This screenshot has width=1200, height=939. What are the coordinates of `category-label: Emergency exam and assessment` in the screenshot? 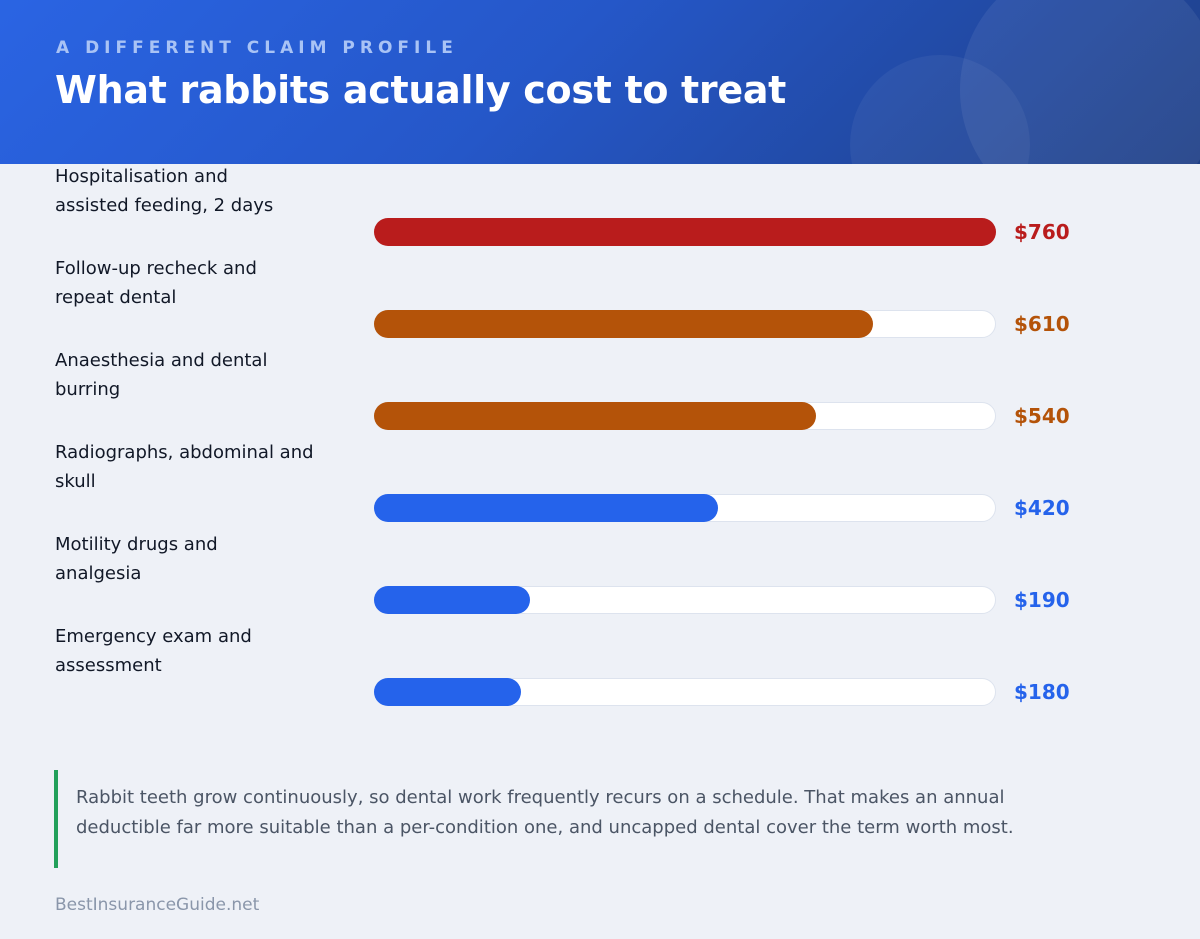 It's located at (153, 651).